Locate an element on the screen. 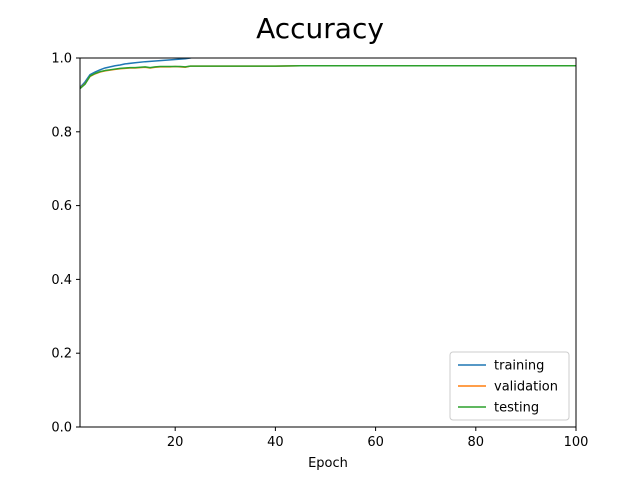 Image resolution: width=640 pixels, height=480 pixels. series-layer is located at coordinates (328, 74).